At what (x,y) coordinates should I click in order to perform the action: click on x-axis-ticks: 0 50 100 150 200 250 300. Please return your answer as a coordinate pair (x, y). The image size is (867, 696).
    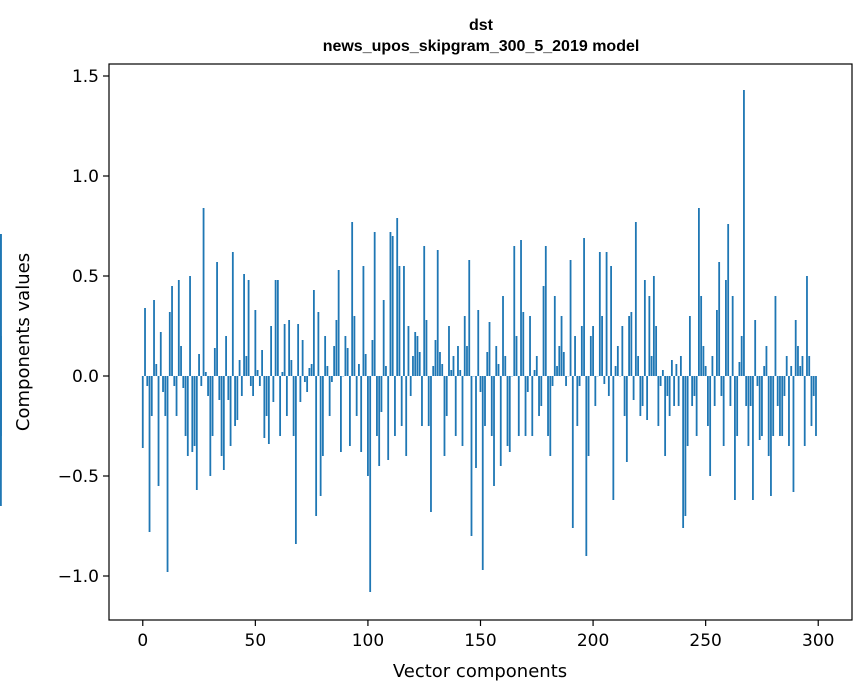
    Looking at the image, I should click on (485, 635).